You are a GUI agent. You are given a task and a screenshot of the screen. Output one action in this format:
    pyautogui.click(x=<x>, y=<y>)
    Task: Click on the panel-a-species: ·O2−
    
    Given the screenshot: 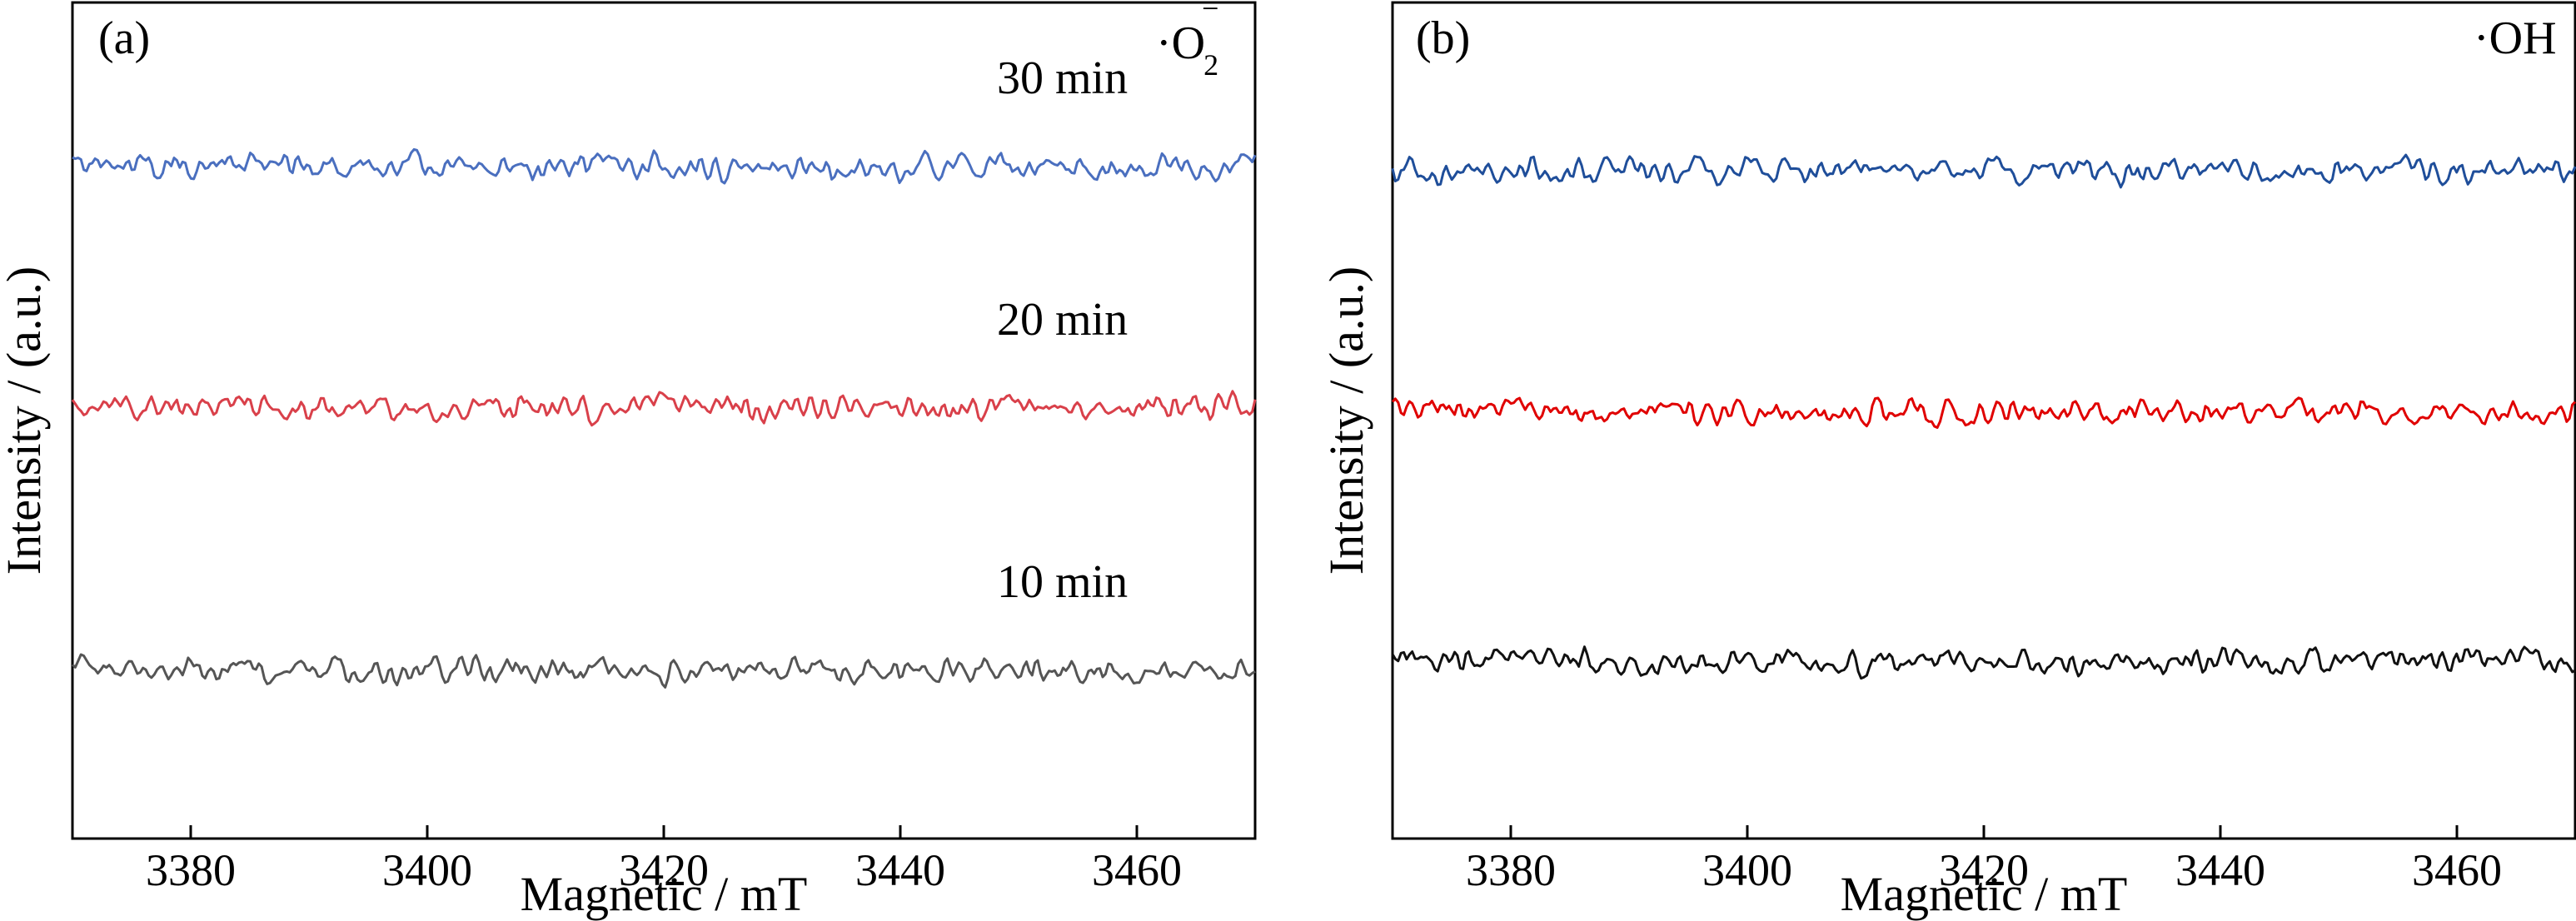 What is the action you would take?
    pyautogui.click(x=1187, y=41)
    